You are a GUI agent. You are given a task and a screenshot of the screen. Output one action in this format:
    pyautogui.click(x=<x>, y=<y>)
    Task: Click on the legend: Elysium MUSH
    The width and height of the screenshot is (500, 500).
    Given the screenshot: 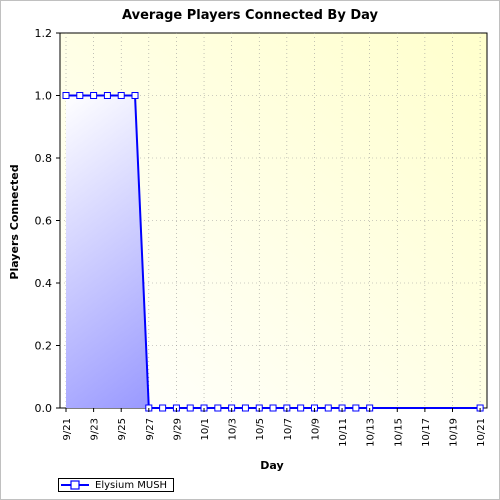 What is the action you would take?
    pyautogui.click(x=116, y=485)
    